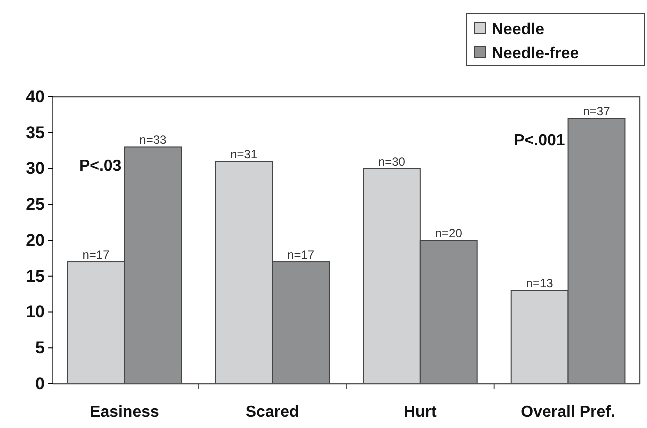  What do you see at coordinates (421, 412) in the screenshot?
I see `x-tick-label: Hurt` at bounding box center [421, 412].